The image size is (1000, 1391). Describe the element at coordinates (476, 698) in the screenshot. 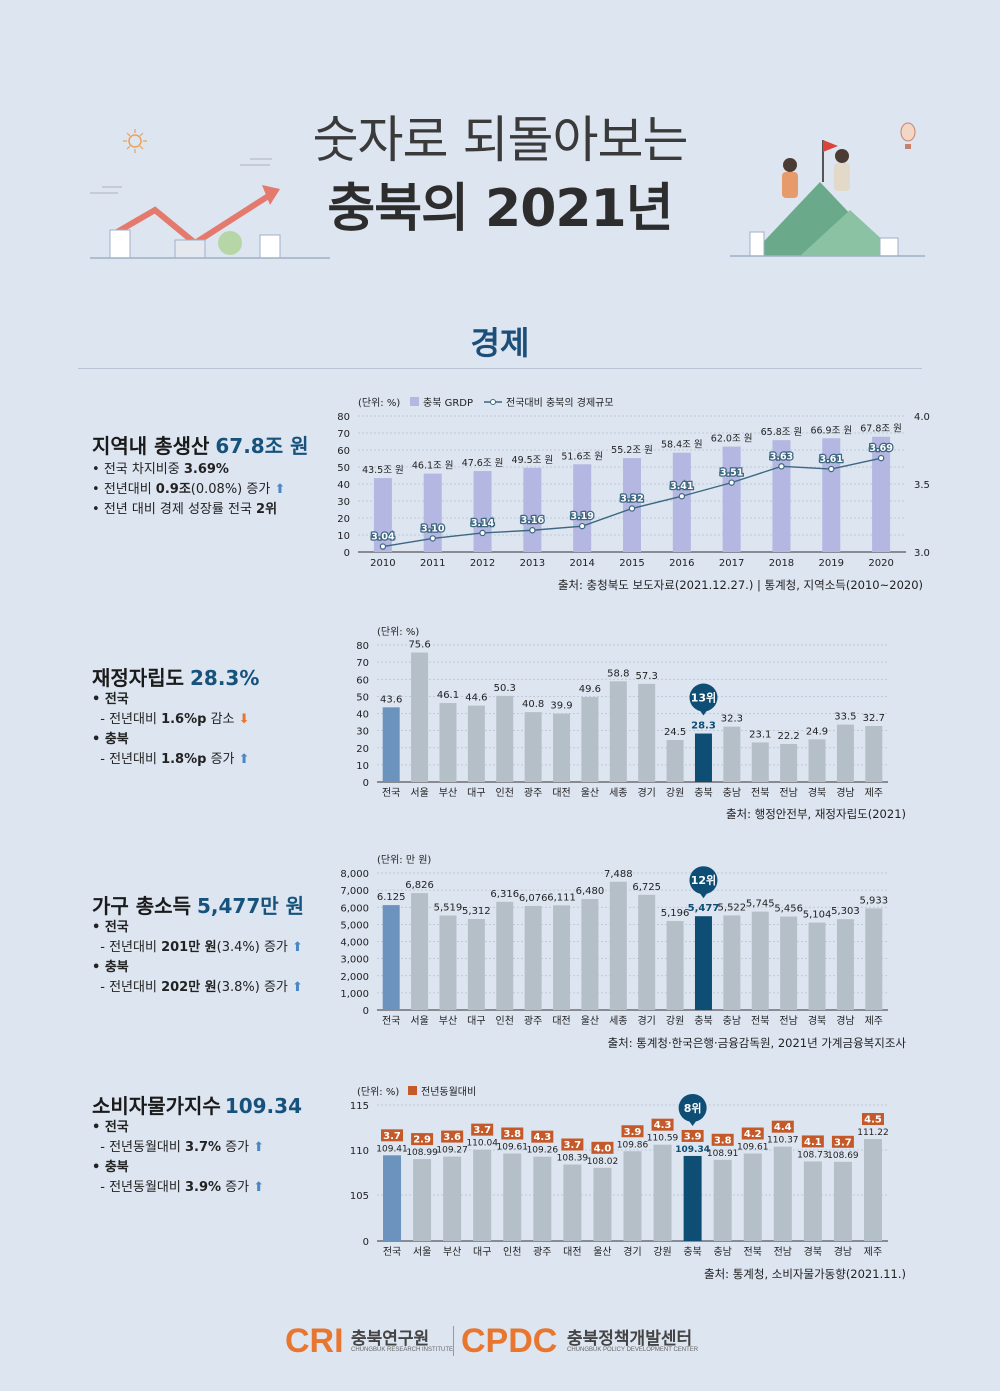

I see `bar-value-label: 44.6` at that location.